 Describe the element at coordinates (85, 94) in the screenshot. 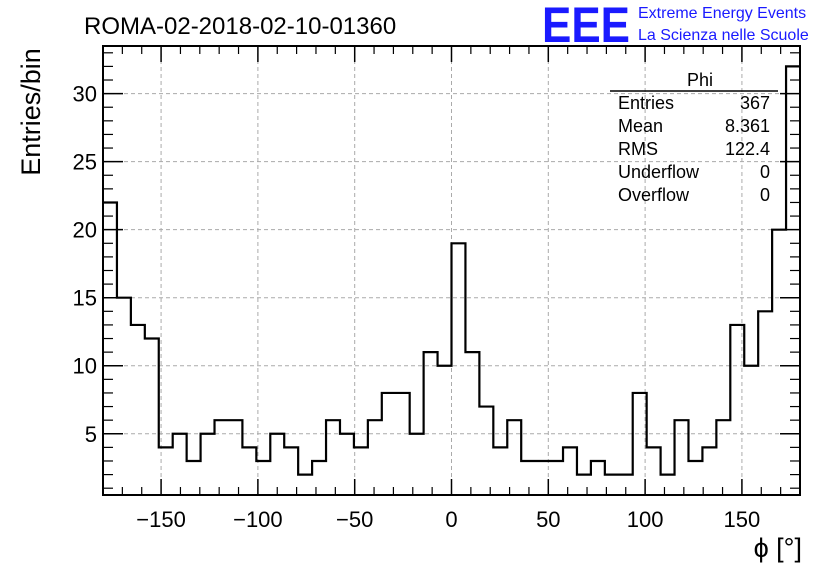

I see `y-tick-label: 30` at that location.